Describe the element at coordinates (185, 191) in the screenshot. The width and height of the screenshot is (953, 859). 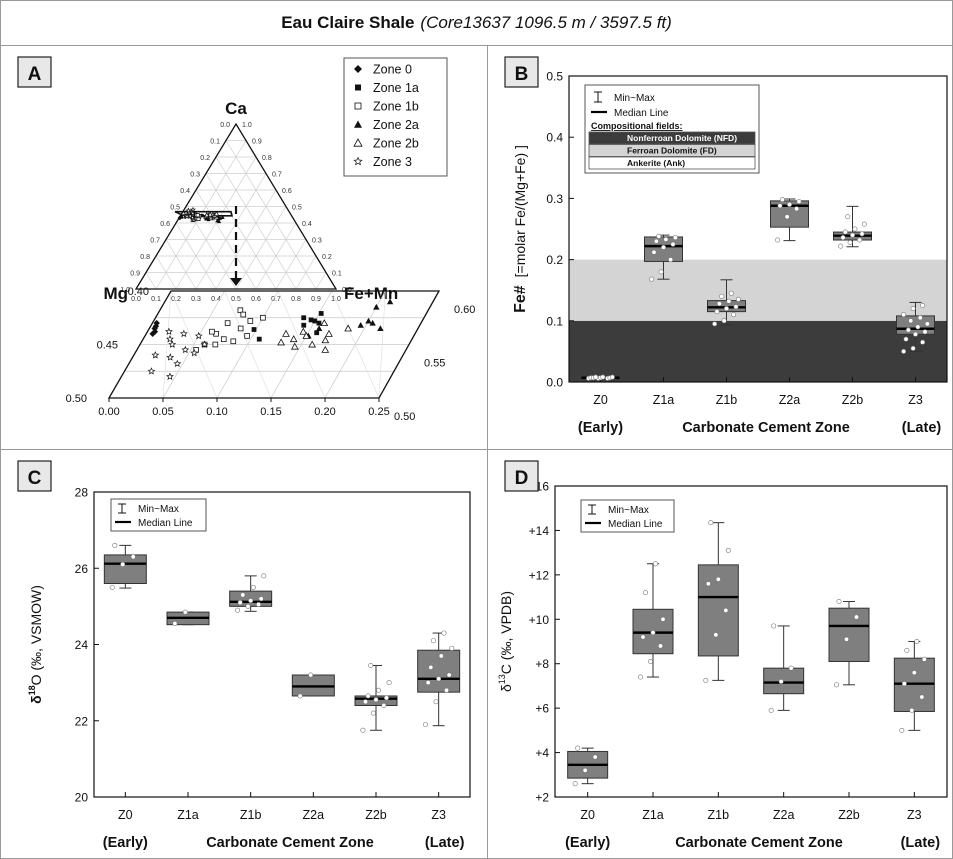
I see `ternary-tick-label-left: 0.4` at that location.